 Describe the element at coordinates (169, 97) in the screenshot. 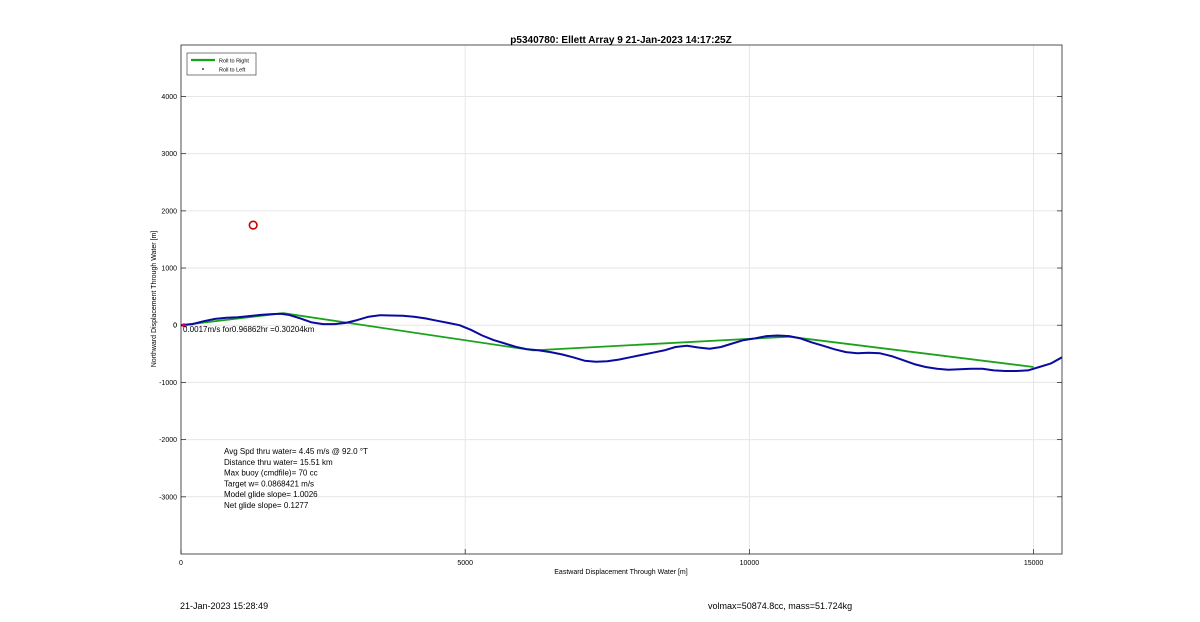

I see `y-tick-label: 4000` at that location.